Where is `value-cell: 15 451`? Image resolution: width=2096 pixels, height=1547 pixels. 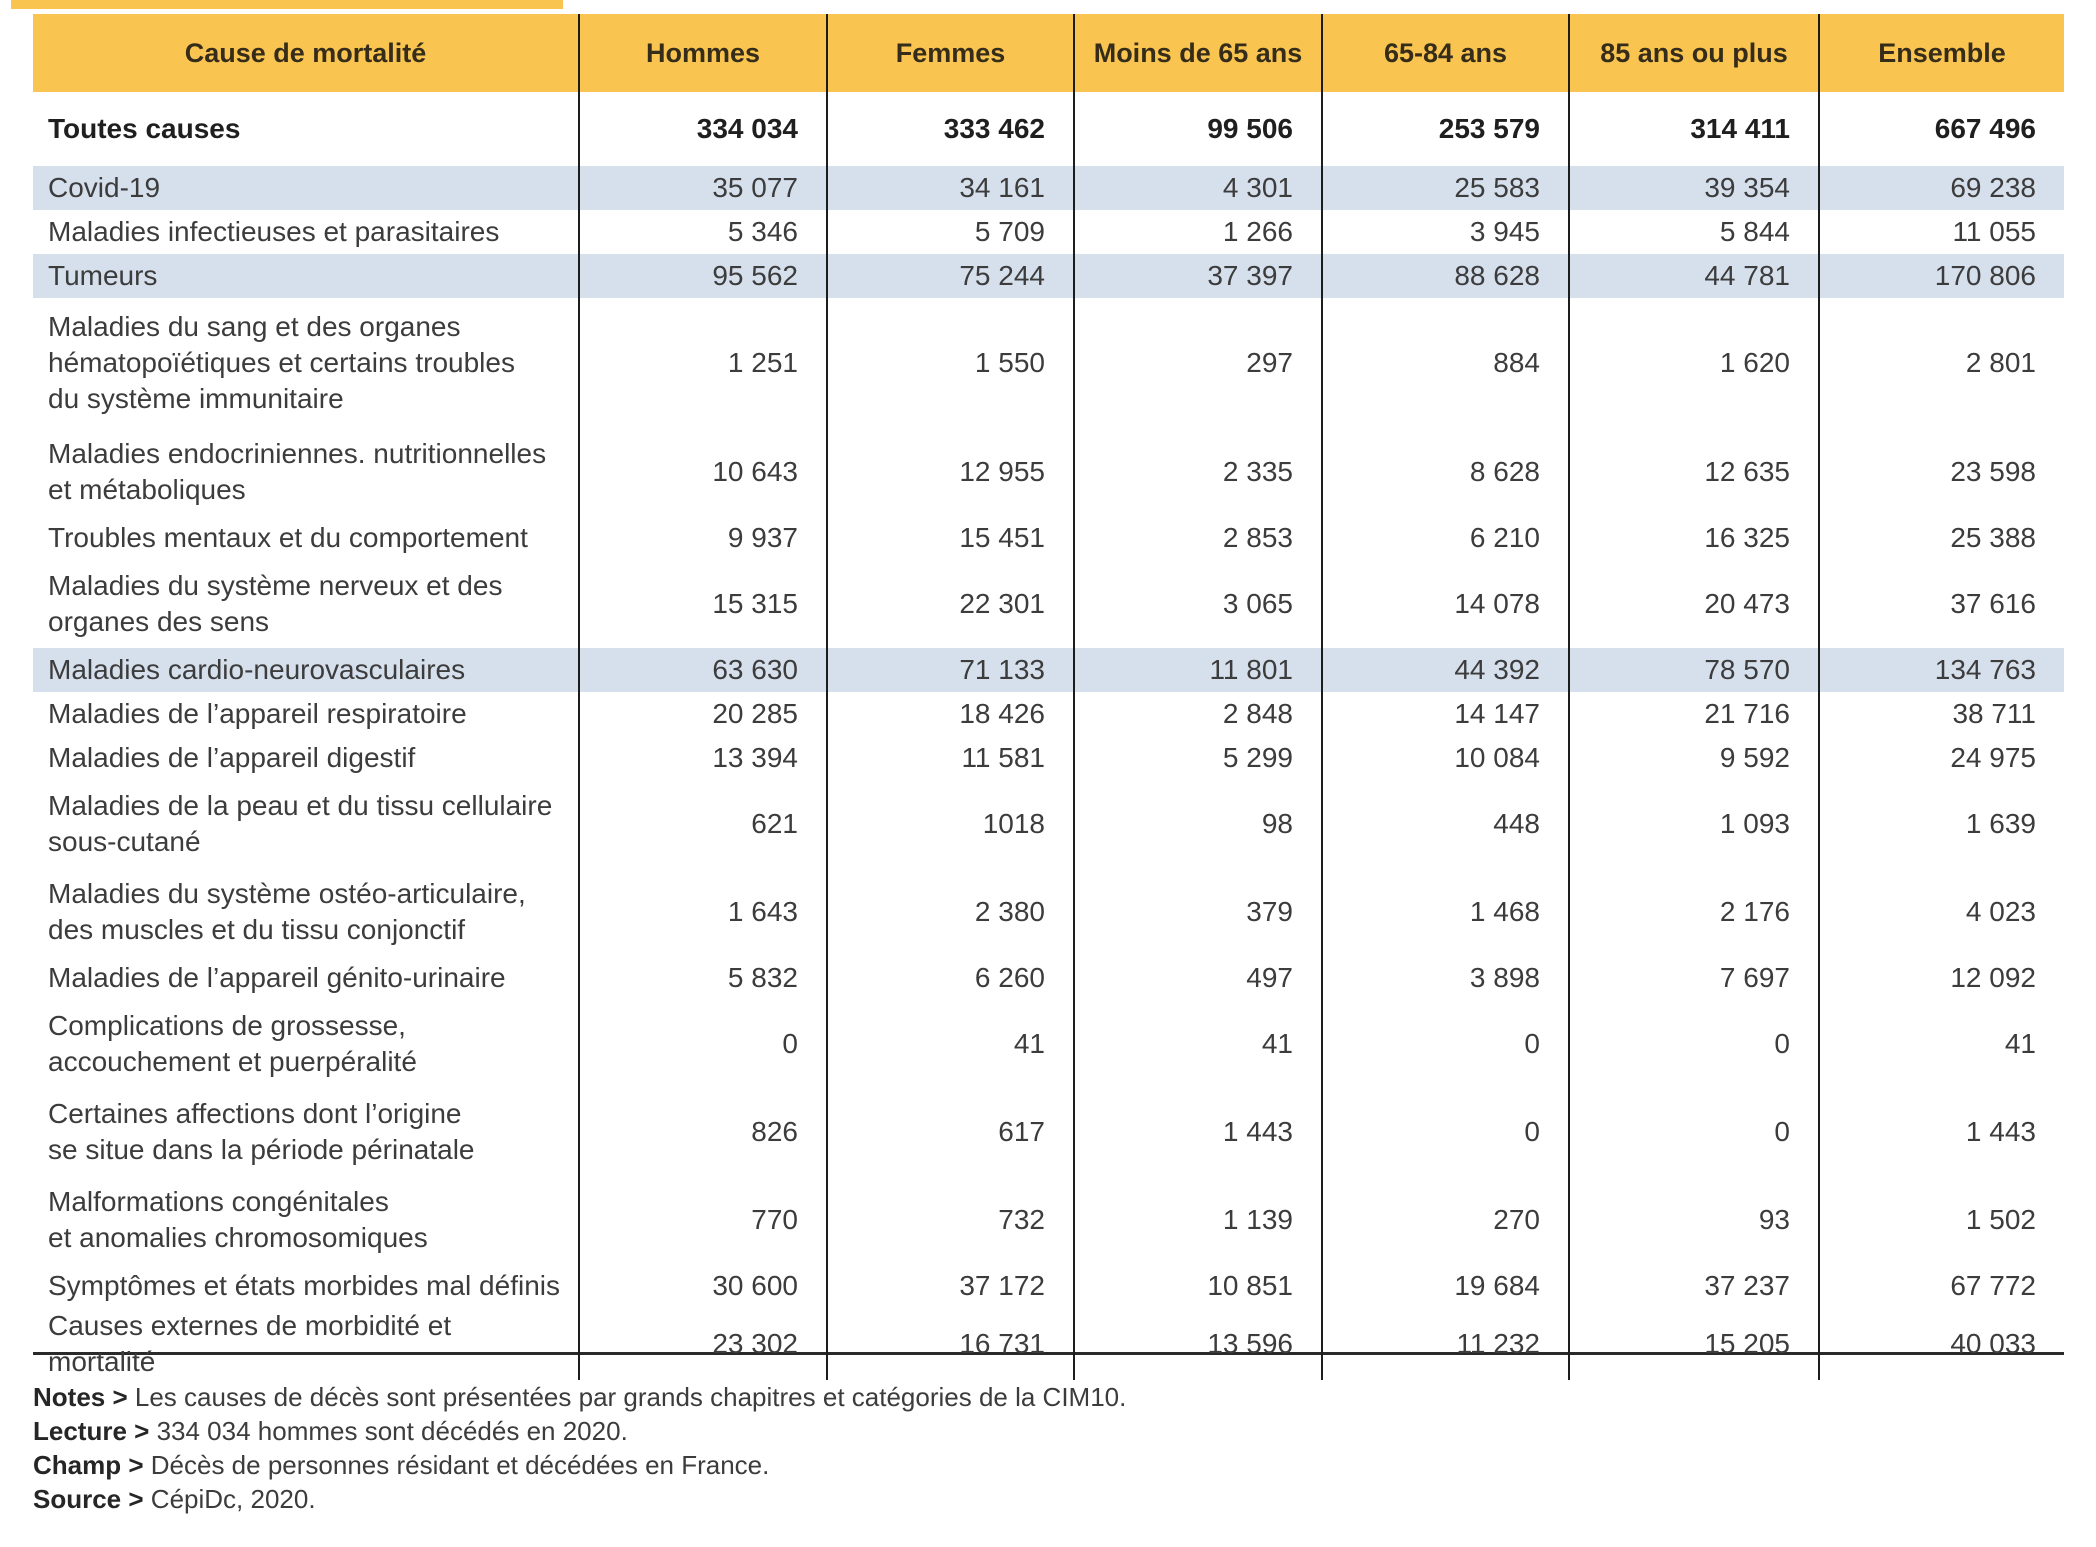 value-cell: 15 451 is located at coordinates (949, 538).